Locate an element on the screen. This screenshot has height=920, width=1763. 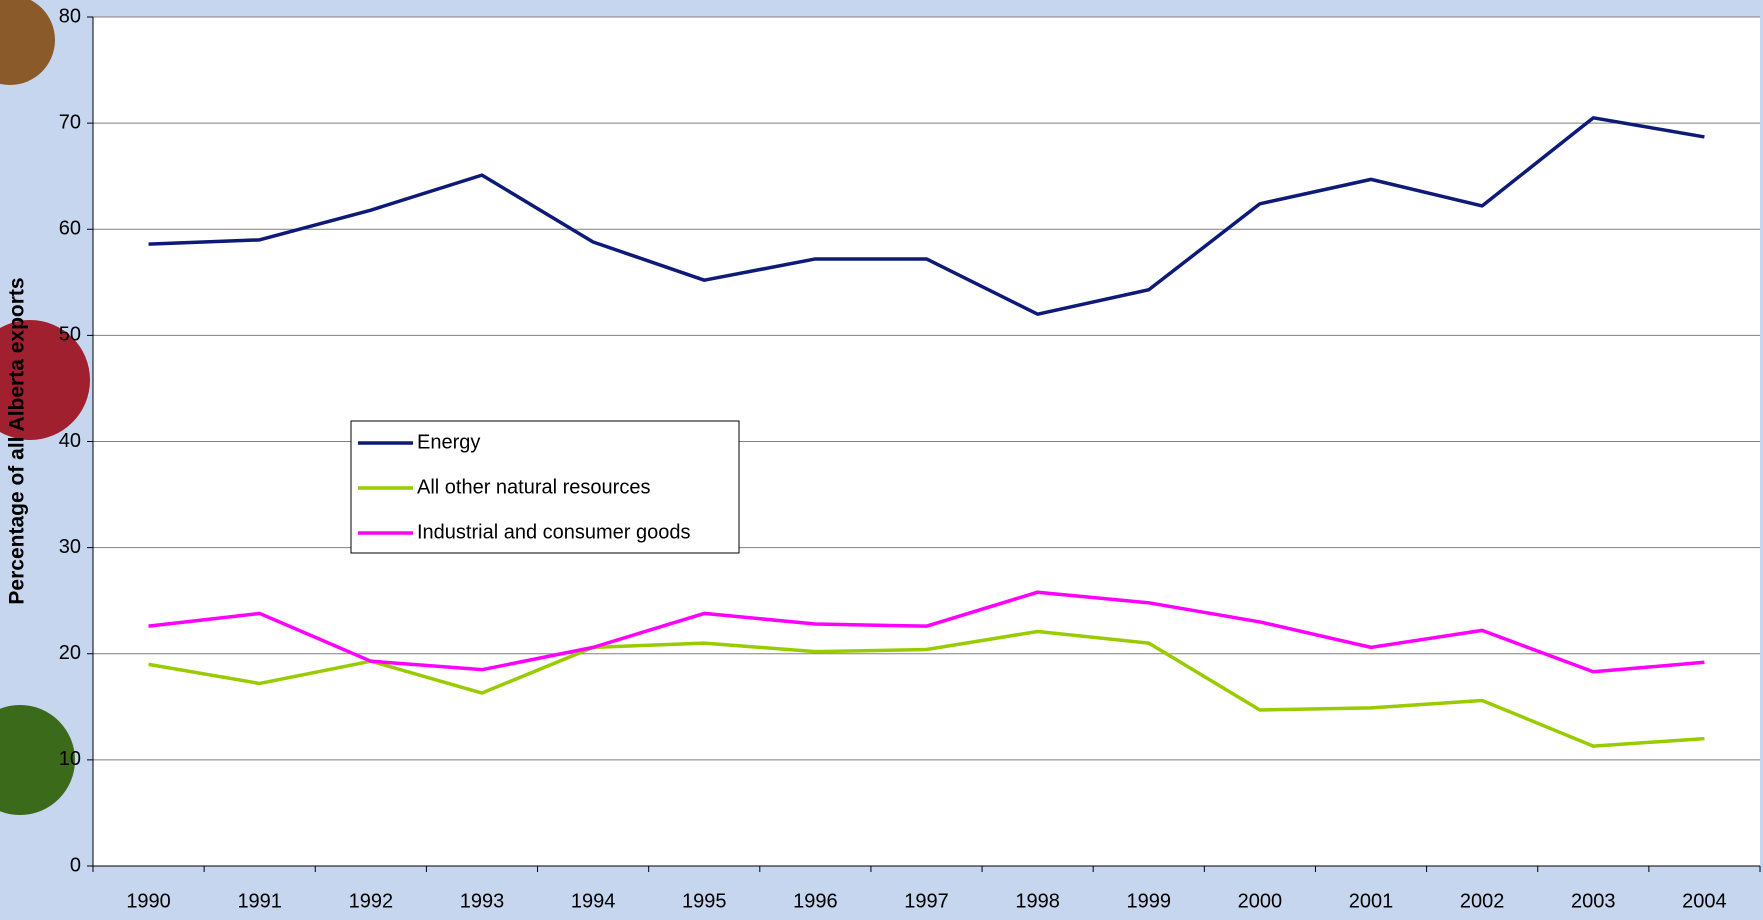
x-tick-label: 1995 is located at coordinates (704, 901).